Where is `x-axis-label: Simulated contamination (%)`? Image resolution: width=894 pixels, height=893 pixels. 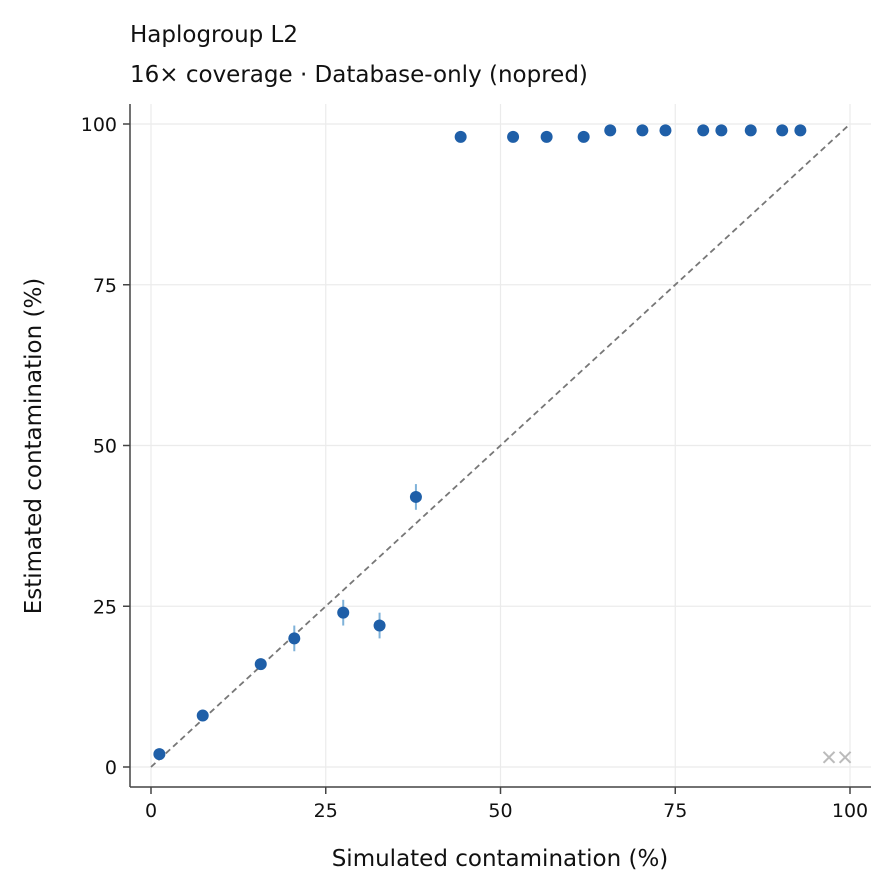
x-axis-label: Simulated contamination (%) is located at coordinates (500, 859).